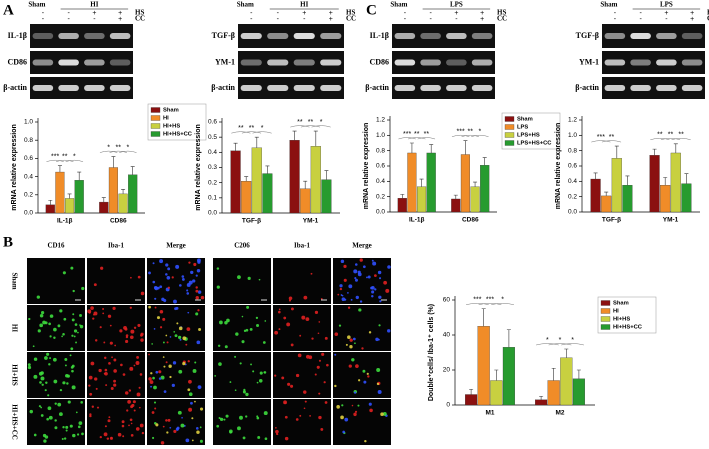  What do you see at coordinates (242, 375) in the screenshot?
I see `micrograph` at bounding box center [242, 375].